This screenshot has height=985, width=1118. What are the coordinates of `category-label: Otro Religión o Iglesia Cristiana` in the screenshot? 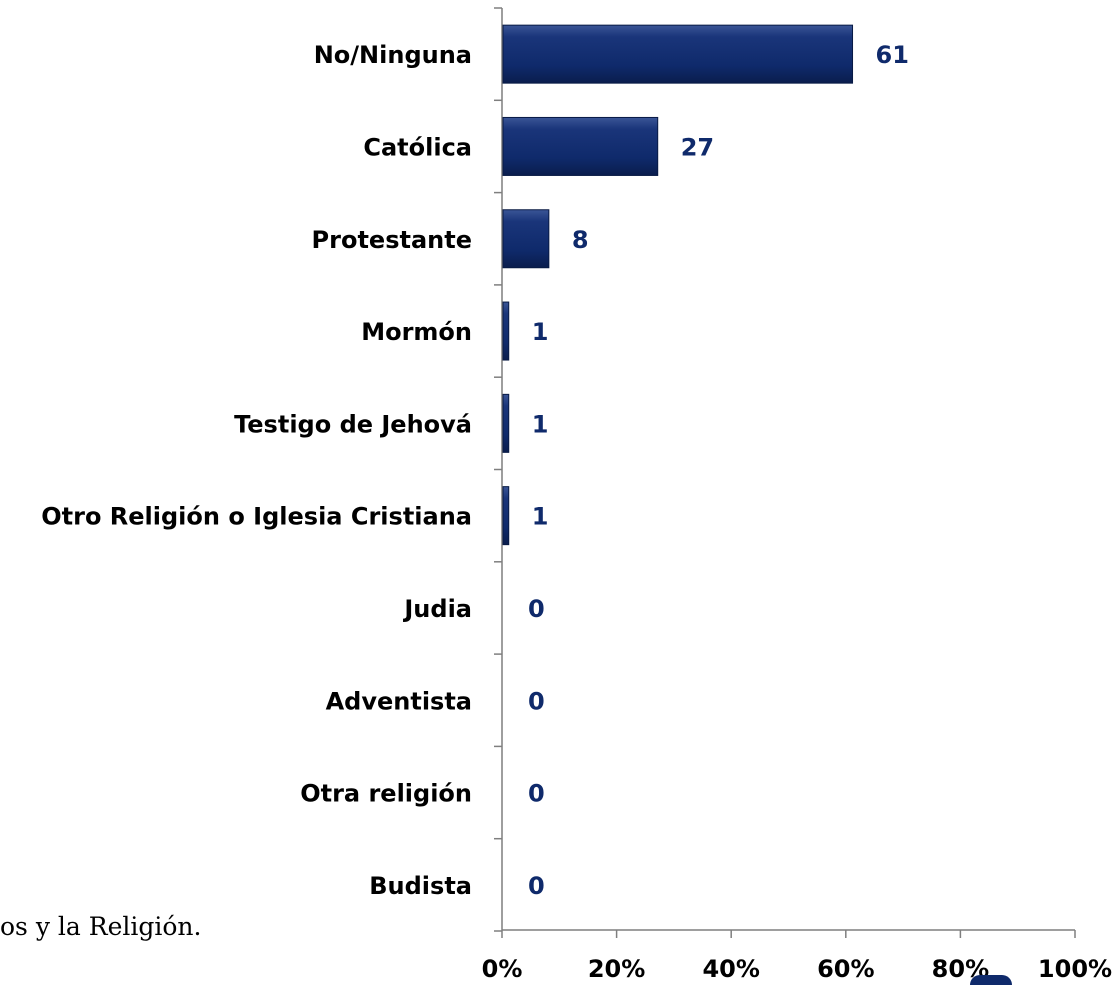 It's located at (256, 517).